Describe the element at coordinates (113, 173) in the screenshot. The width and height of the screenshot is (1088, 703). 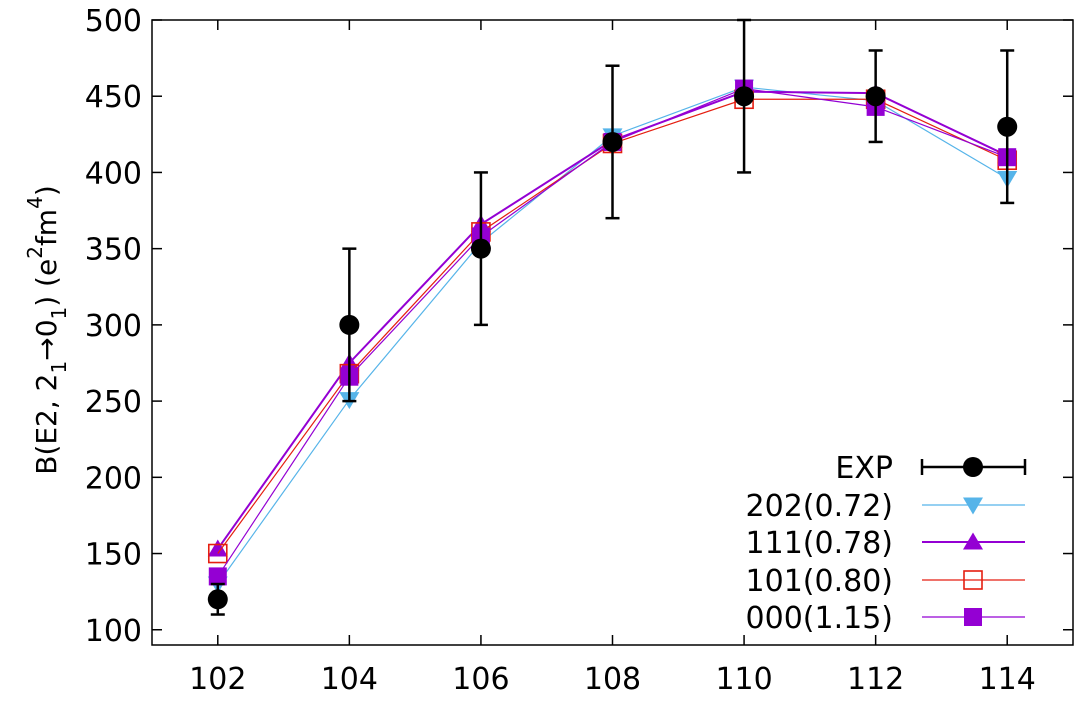
I see `y-tick-label: 400` at that location.